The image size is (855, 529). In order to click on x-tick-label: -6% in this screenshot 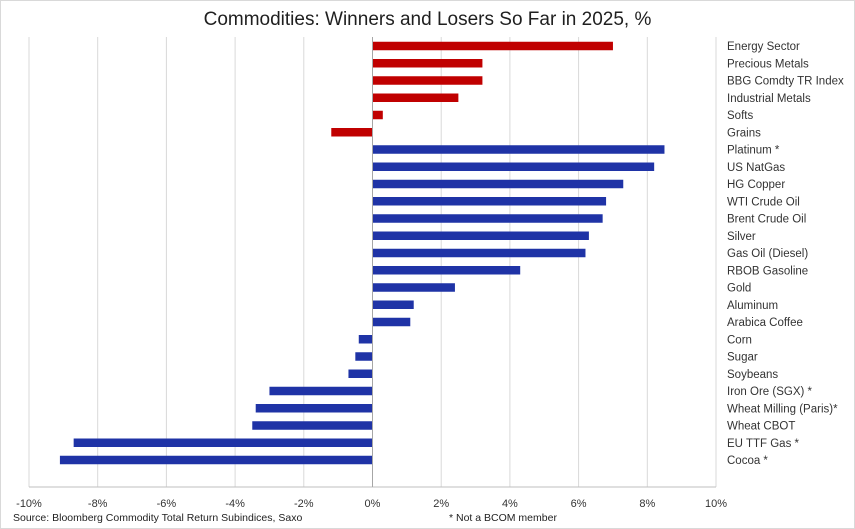, I will do `click(167, 504)`.